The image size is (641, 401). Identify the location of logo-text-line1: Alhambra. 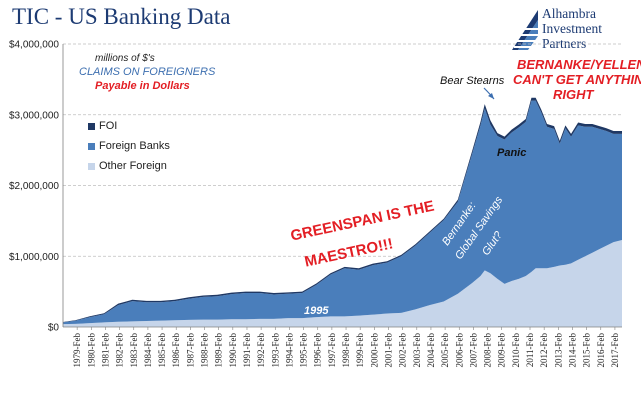
(569, 13).